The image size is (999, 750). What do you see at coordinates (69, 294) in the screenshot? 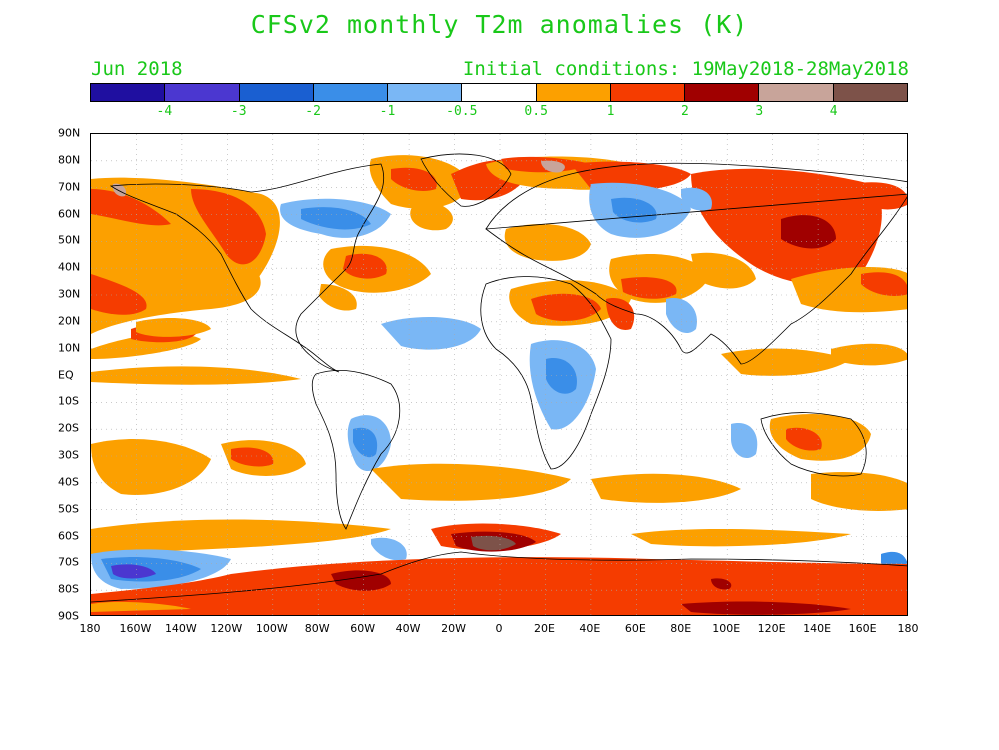
I see `latitude-label: 30N` at bounding box center [69, 294].